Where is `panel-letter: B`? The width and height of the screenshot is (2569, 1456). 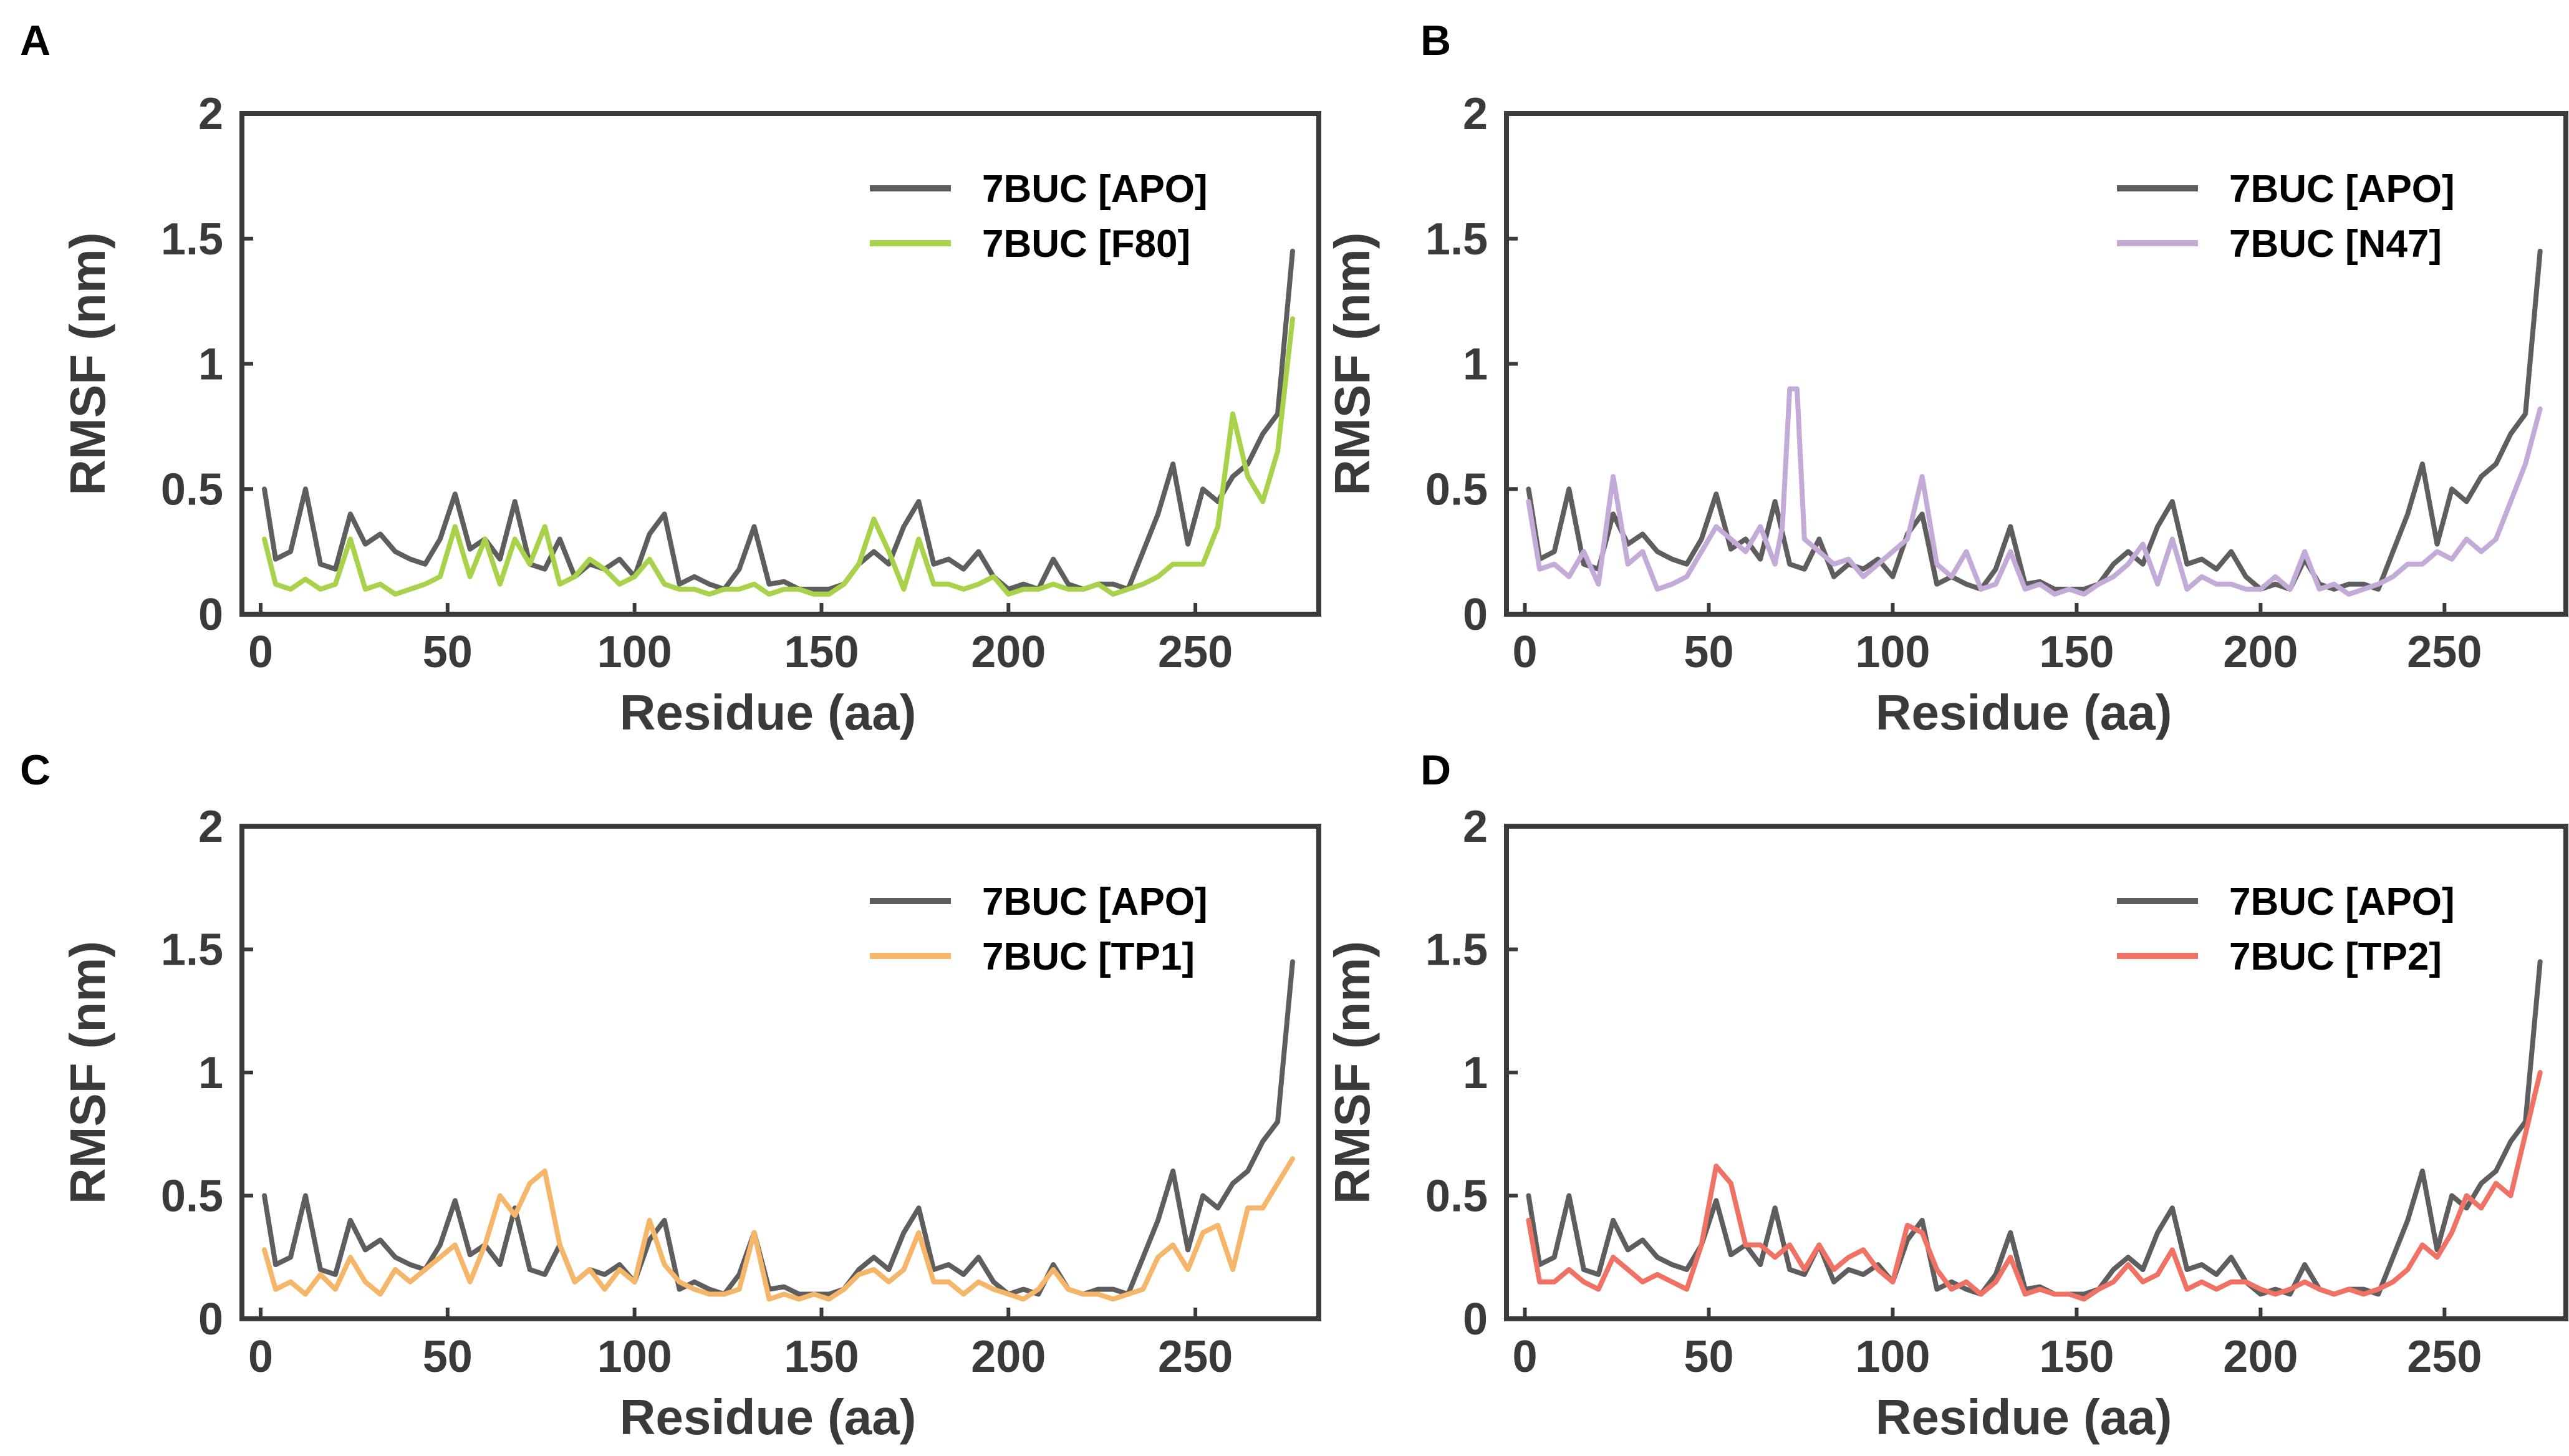
panel-letter: B is located at coordinates (1435, 40).